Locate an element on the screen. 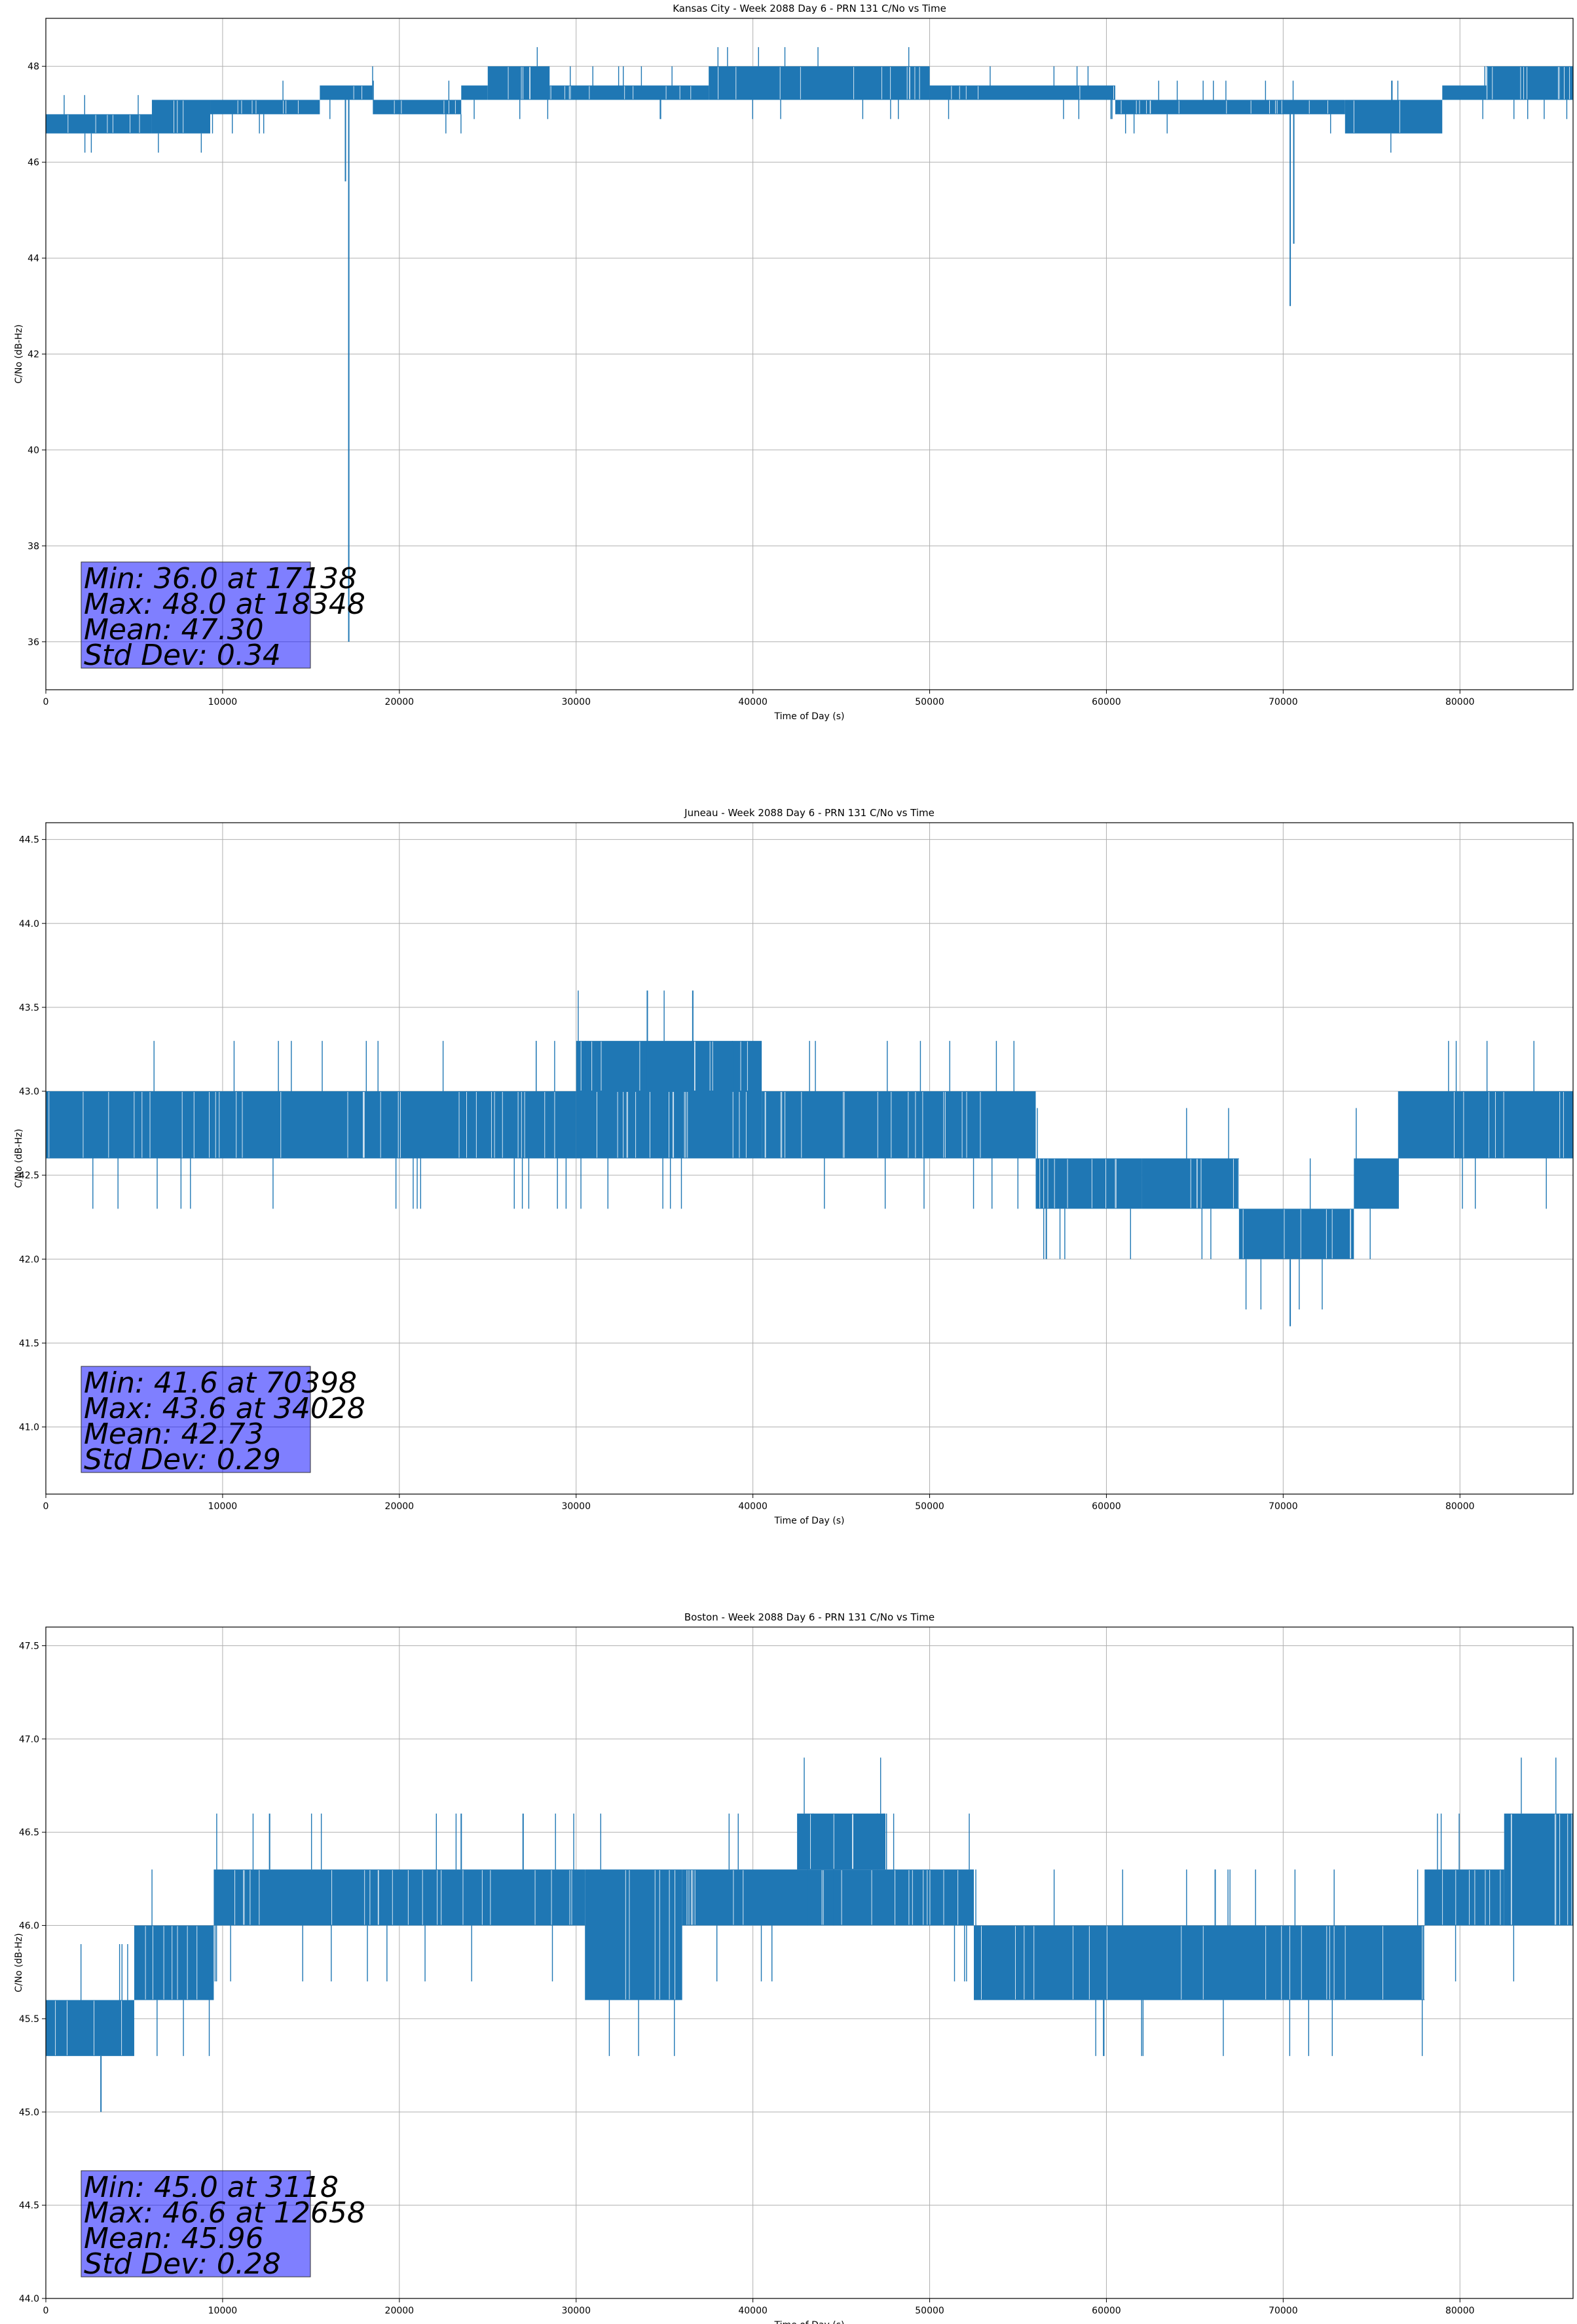 The image size is (1577, 2324). stats-line: Mean: 47.30 is located at coordinates (174, 630).